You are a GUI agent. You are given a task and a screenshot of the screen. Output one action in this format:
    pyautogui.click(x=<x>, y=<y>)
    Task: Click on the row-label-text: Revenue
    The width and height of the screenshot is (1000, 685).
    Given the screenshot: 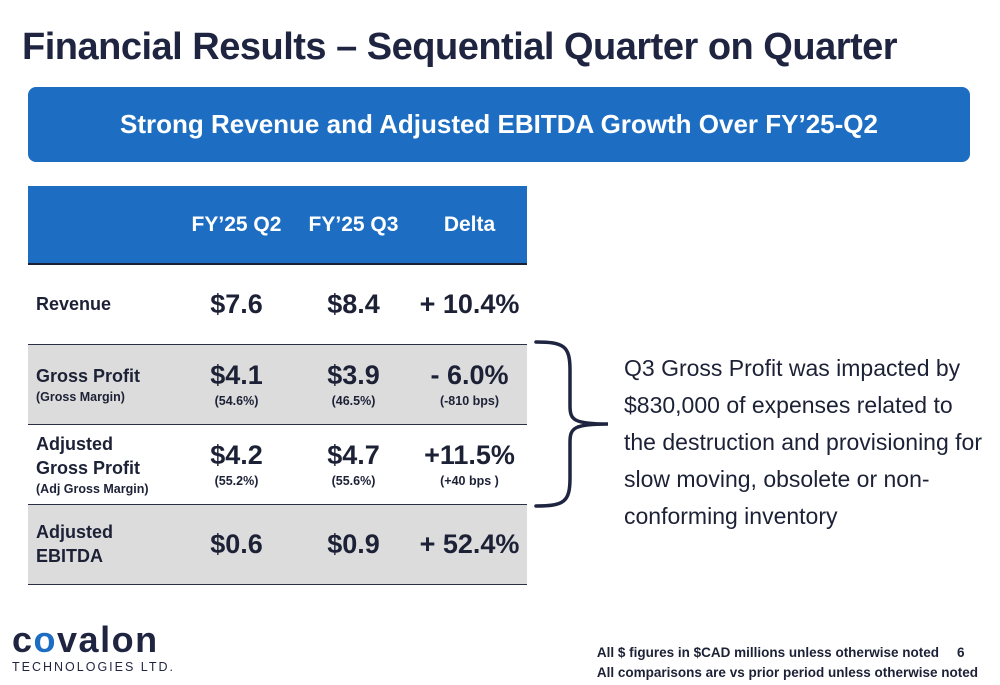 What is the action you would take?
    pyautogui.click(x=74, y=304)
    